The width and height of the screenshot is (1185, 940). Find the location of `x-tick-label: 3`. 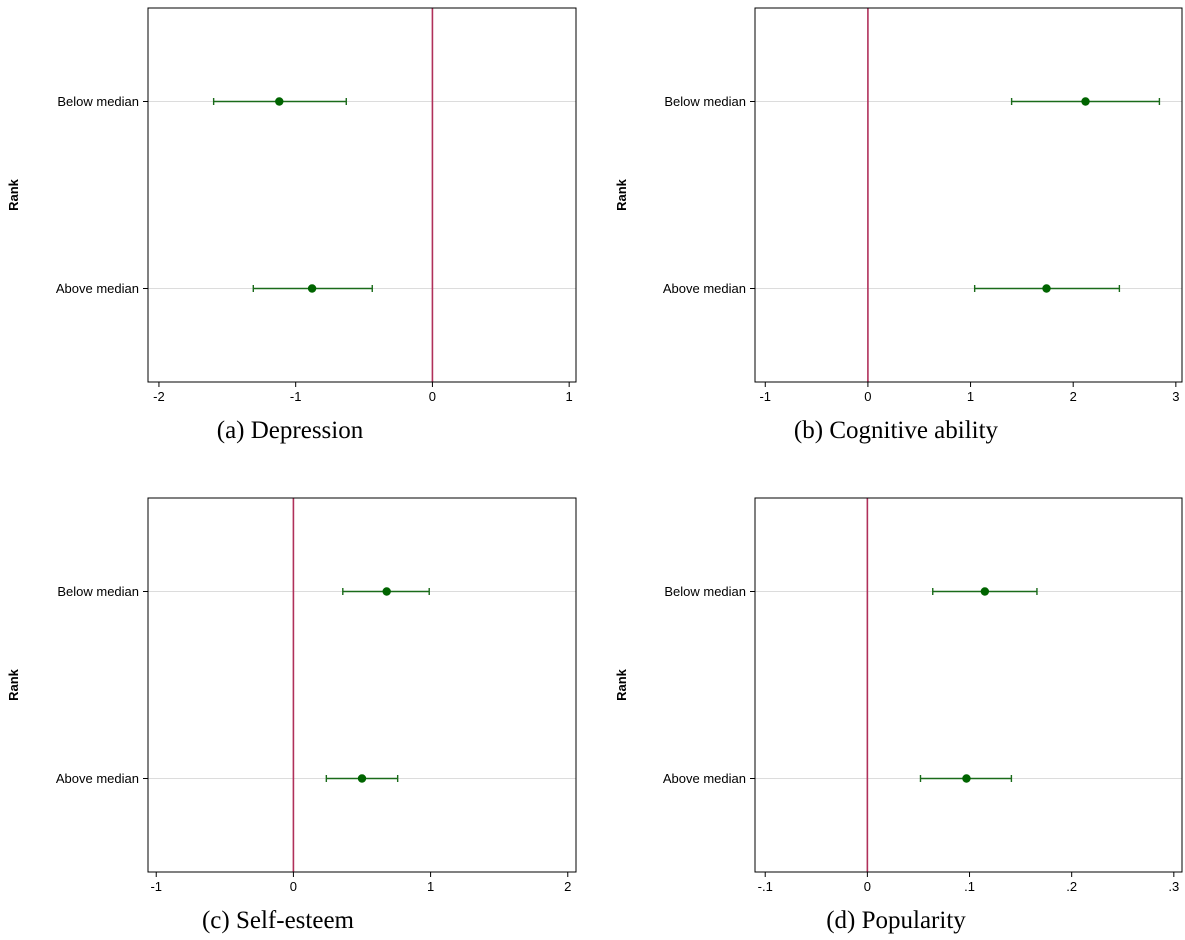

x-tick-label: 3 is located at coordinates (1175, 396).